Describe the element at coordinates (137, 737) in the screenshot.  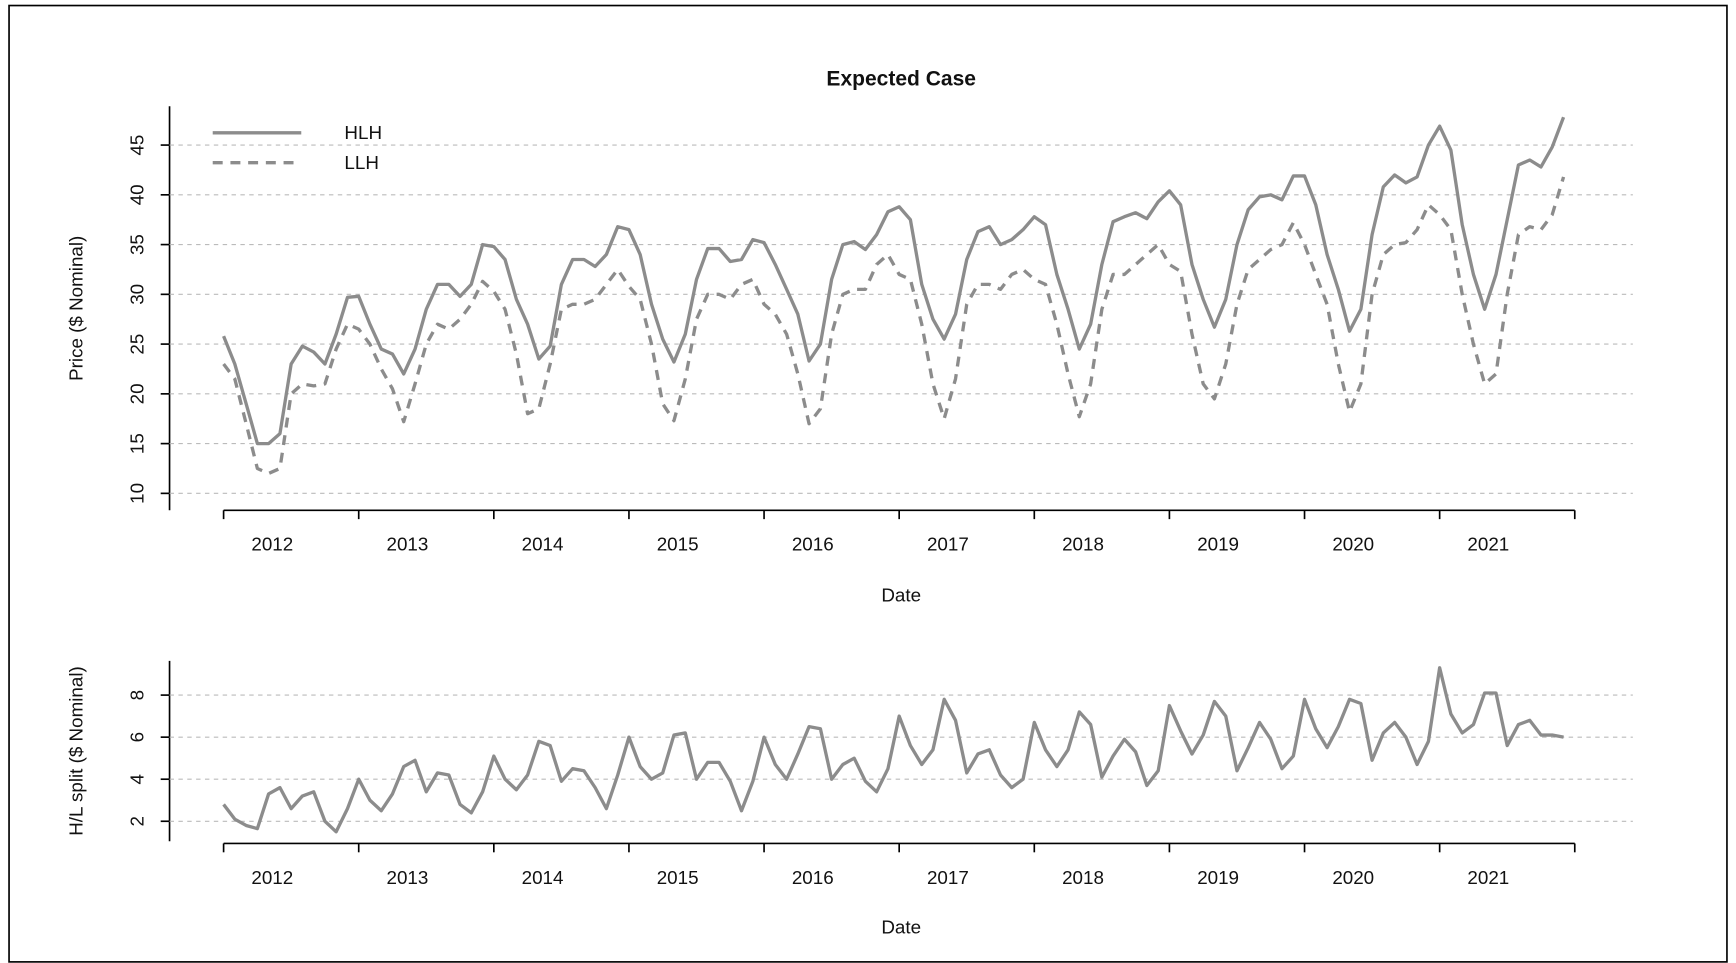
I see `y-tick-label: 6` at that location.